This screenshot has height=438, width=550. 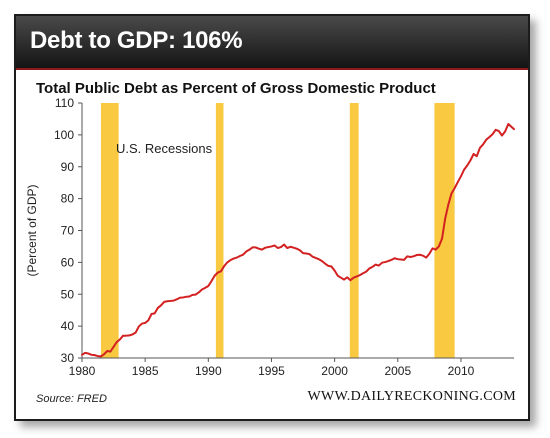 I want to click on y-tick-label: 110, so click(x=64, y=103).